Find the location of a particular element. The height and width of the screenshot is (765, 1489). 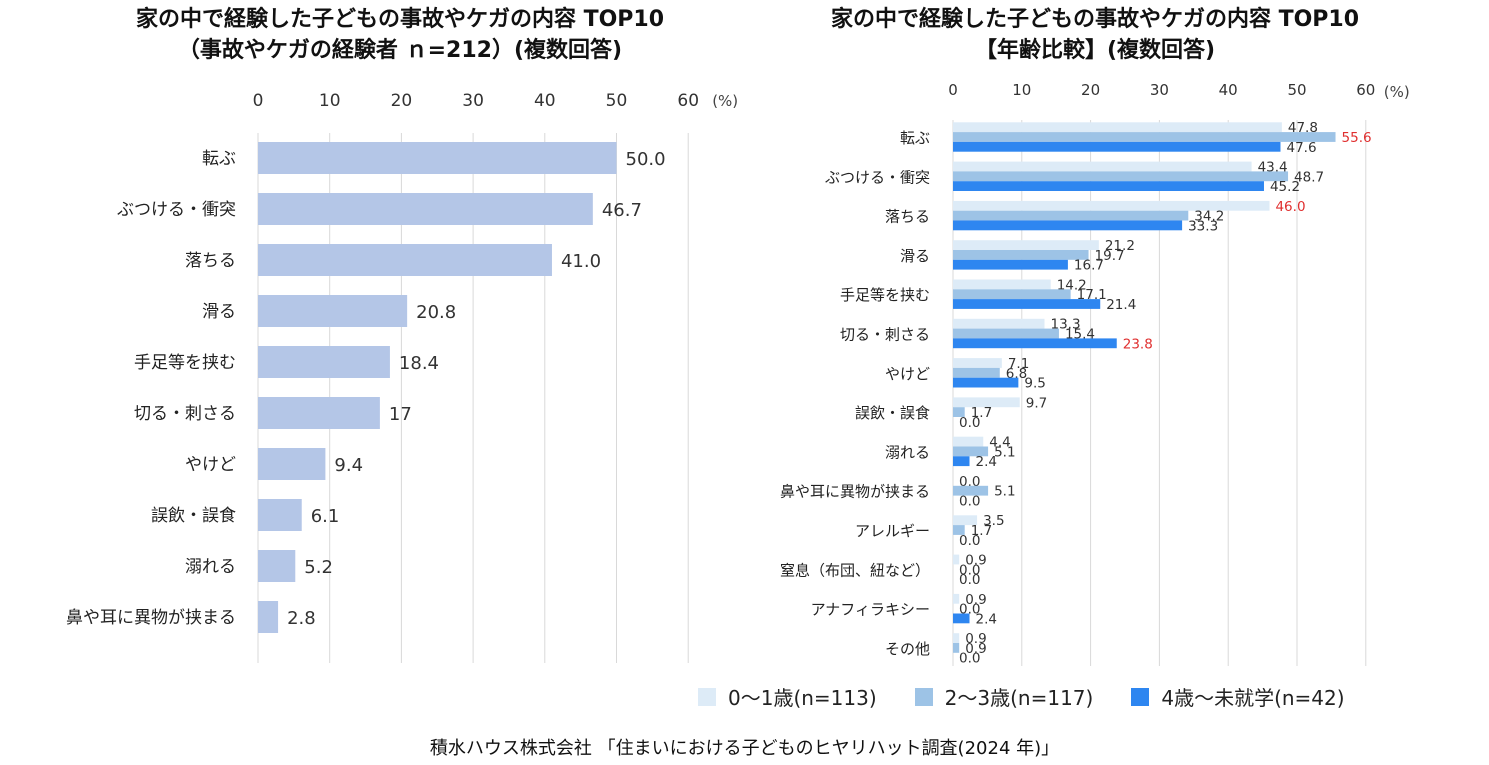

right-category-label: 滑る is located at coordinates (915, 256).